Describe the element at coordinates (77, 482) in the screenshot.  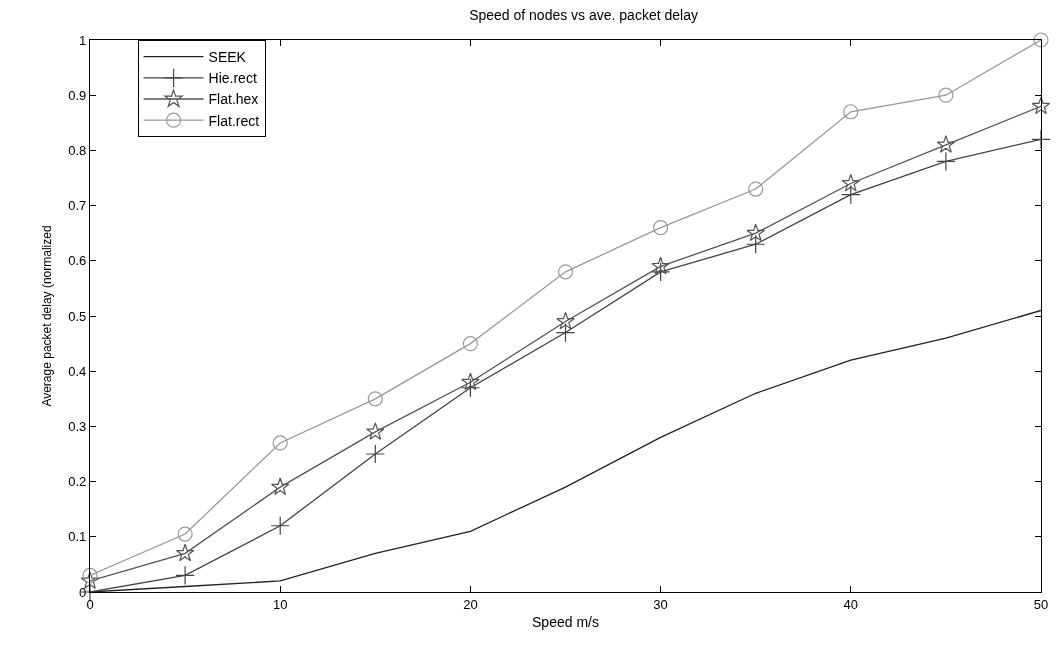
I see `y-tick-label: 0.2` at that location.